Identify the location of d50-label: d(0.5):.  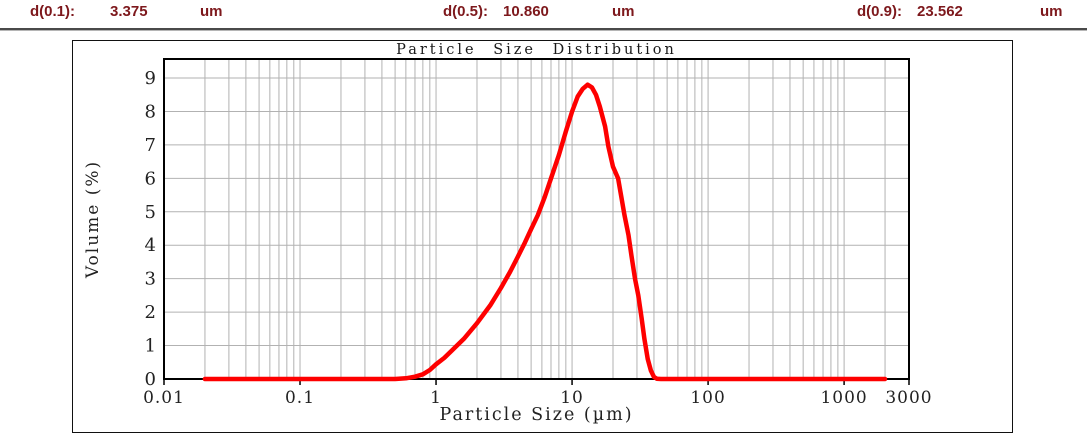
(465, 11).